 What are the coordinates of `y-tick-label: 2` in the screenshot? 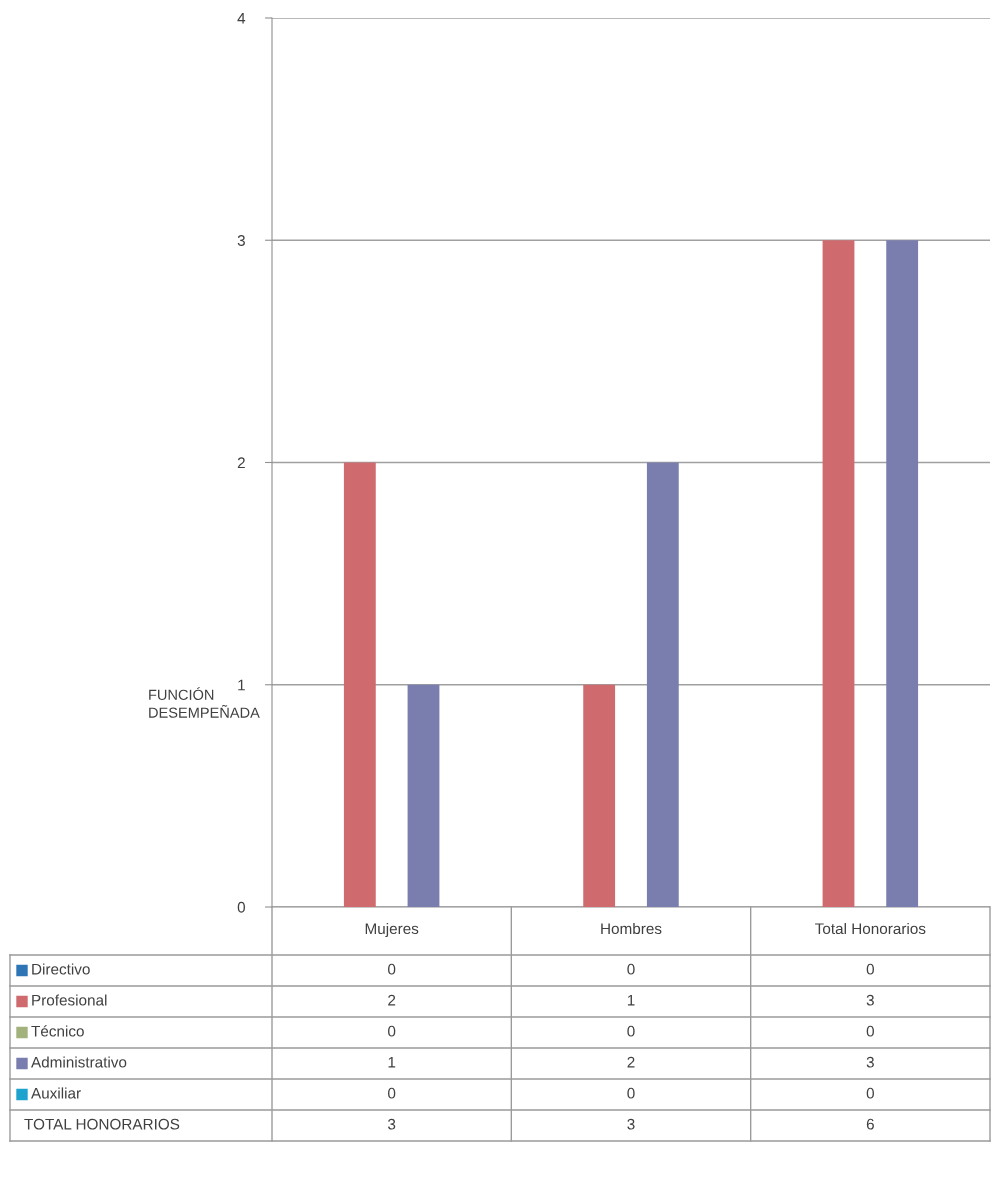 It's located at (241, 463).